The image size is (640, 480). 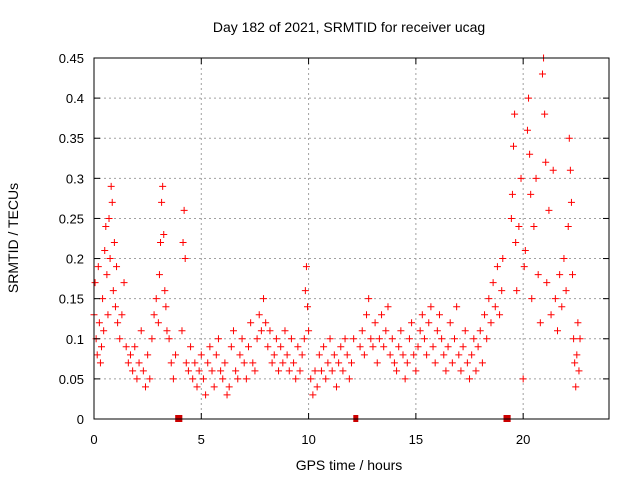 I want to click on y-tick-label: 0.05, so click(x=71, y=379).